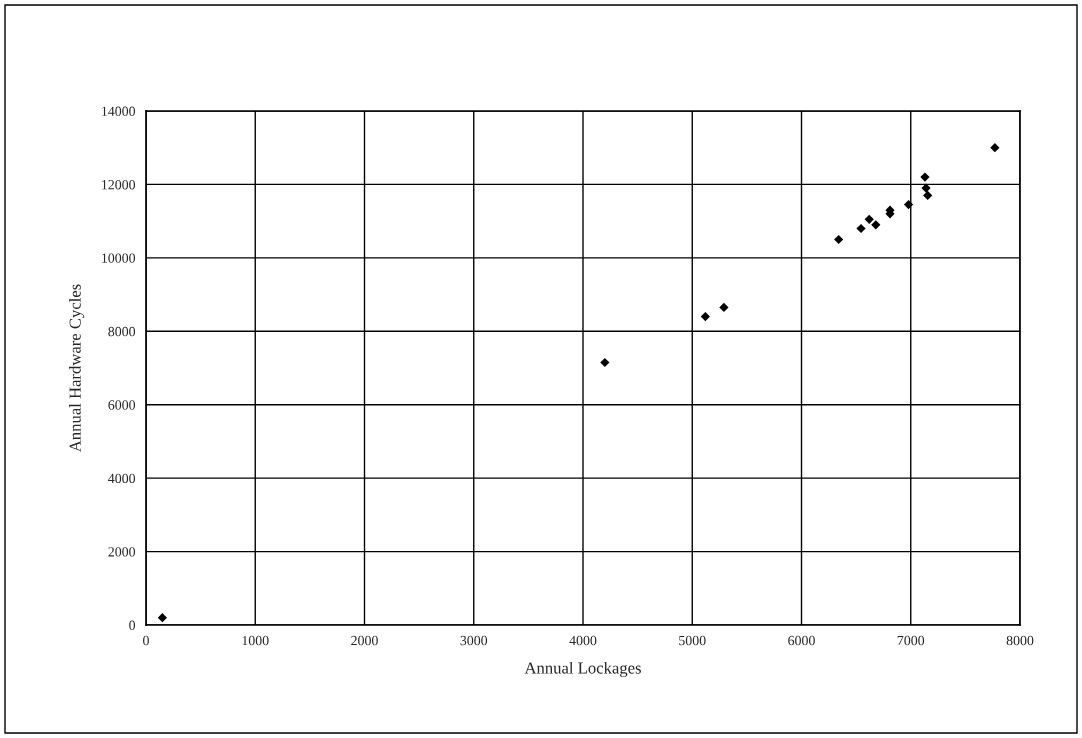 The height and width of the screenshot is (738, 1082). Describe the element at coordinates (119, 185) in the screenshot. I see `y-tick-label: 12000` at that location.